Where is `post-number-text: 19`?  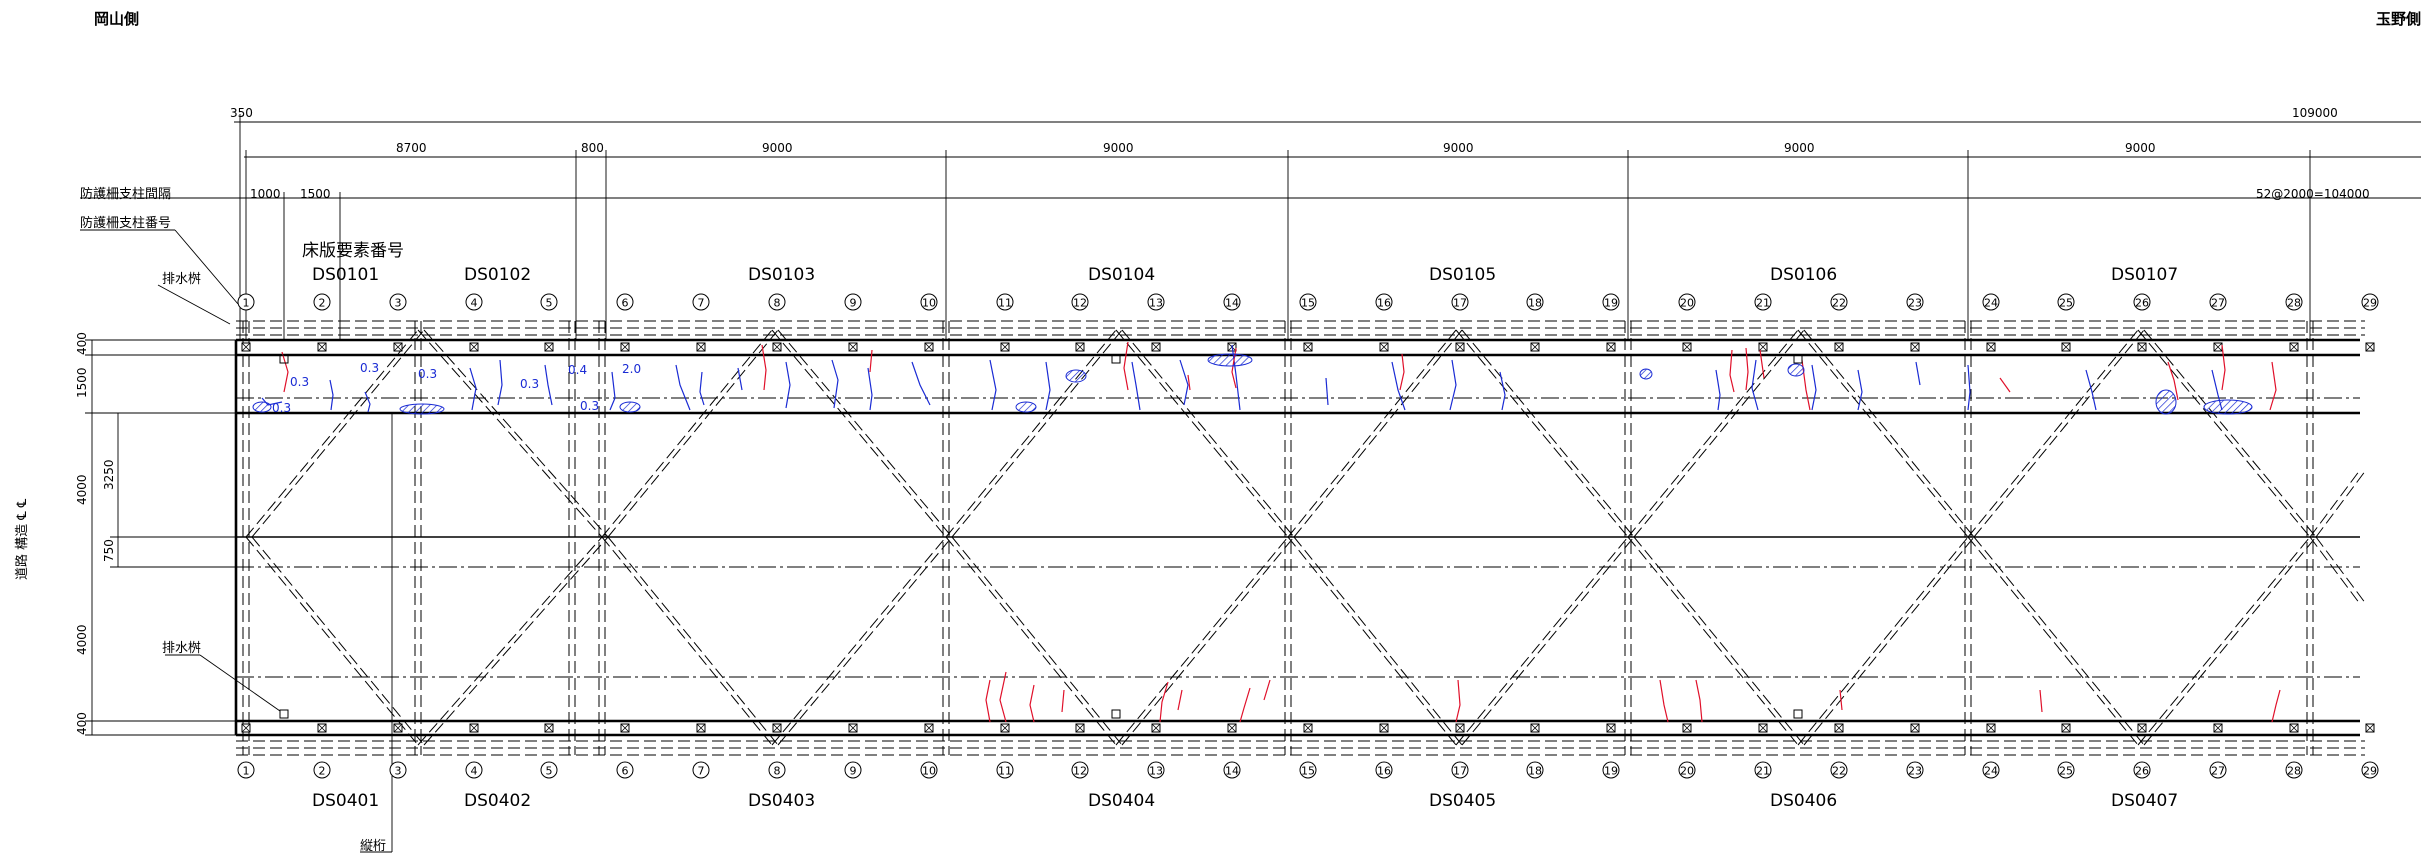 post-number-text: 19 is located at coordinates (1611, 771).